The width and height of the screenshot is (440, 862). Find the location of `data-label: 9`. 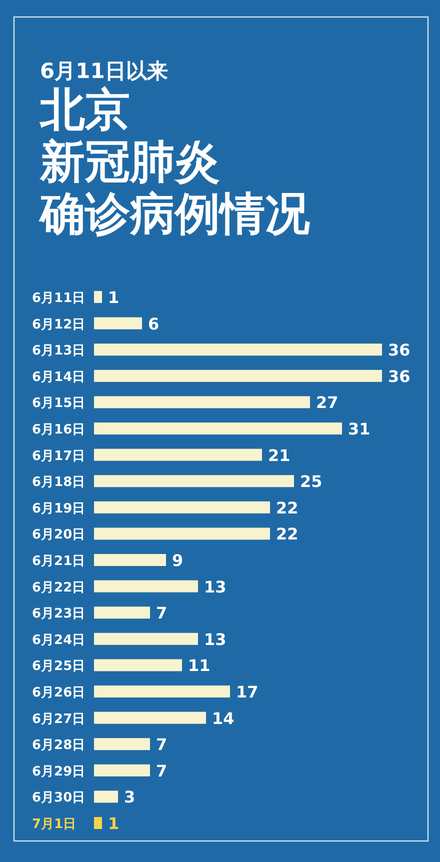

data-label: 9 is located at coordinates (178, 560).